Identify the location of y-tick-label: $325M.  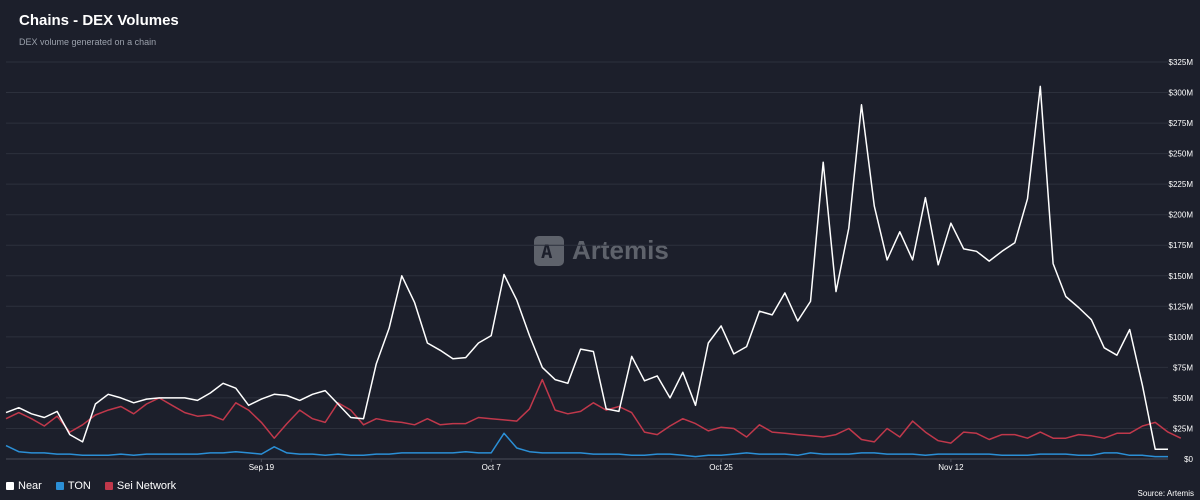
(1181, 62).